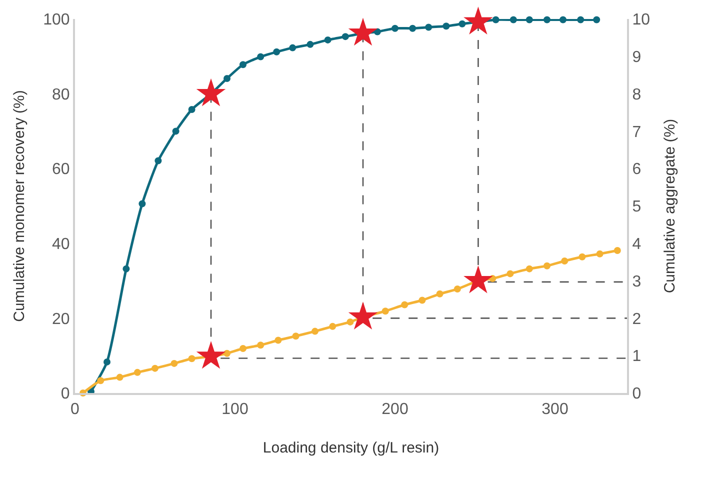 This screenshot has height=478, width=702. What do you see at coordinates (61, 319) in the screenshot?
I see `y-tick-label: 20` at bounding box center [61, 319].